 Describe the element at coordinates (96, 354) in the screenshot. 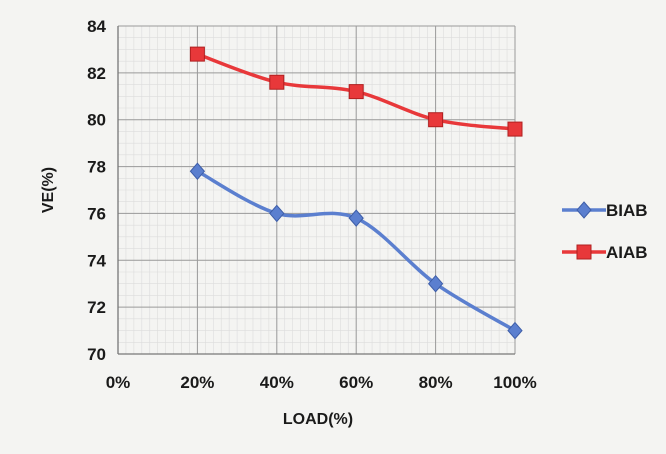

I see `y-tick-label: 70` at that location.